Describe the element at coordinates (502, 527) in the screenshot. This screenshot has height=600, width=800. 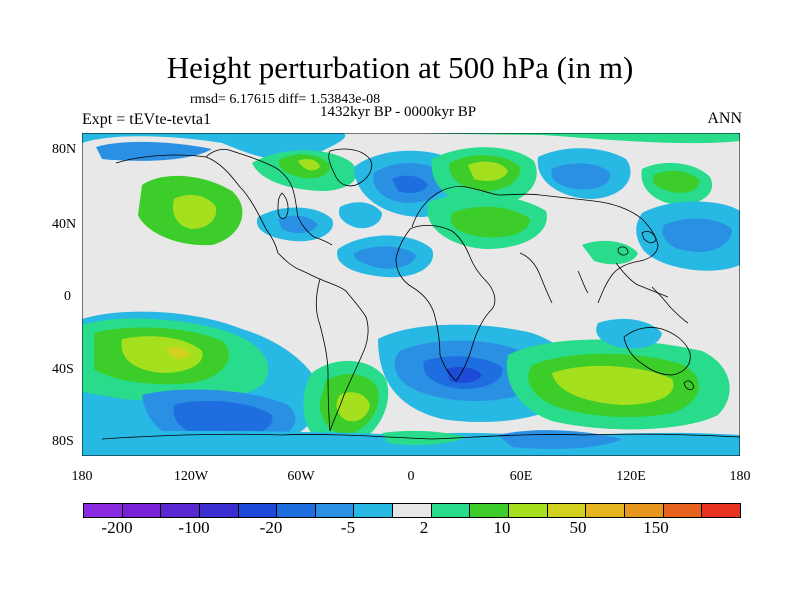
I see `colorbar-label: 10` at that location.